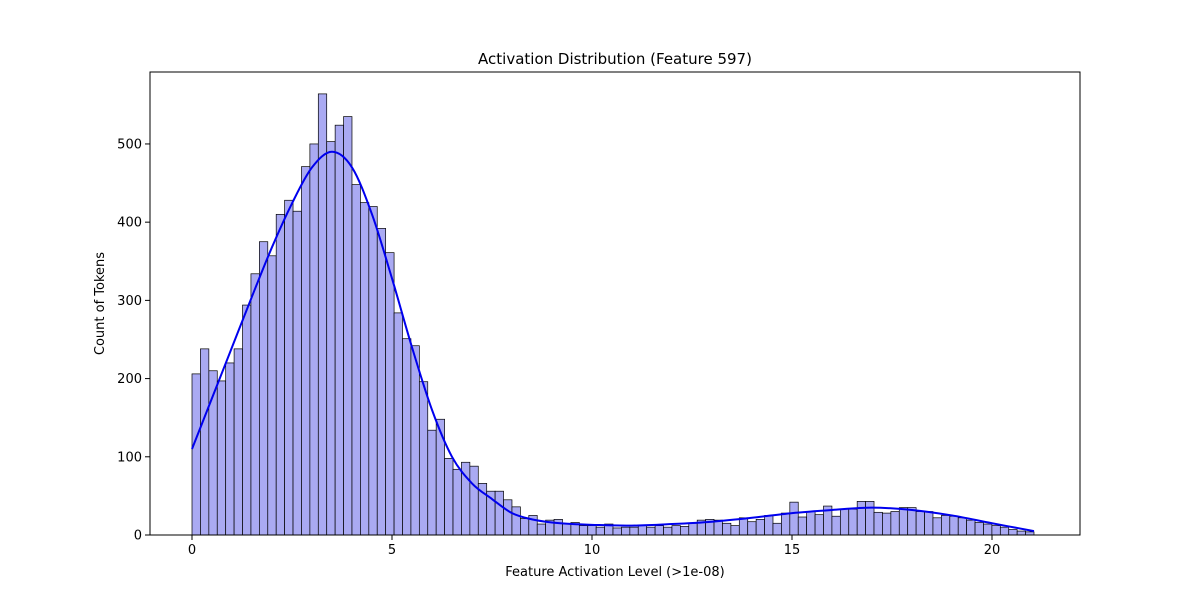 The width and height of the screenshot is (1200, 600). I want to click on y-tick-label: 400, so click(129, 223).